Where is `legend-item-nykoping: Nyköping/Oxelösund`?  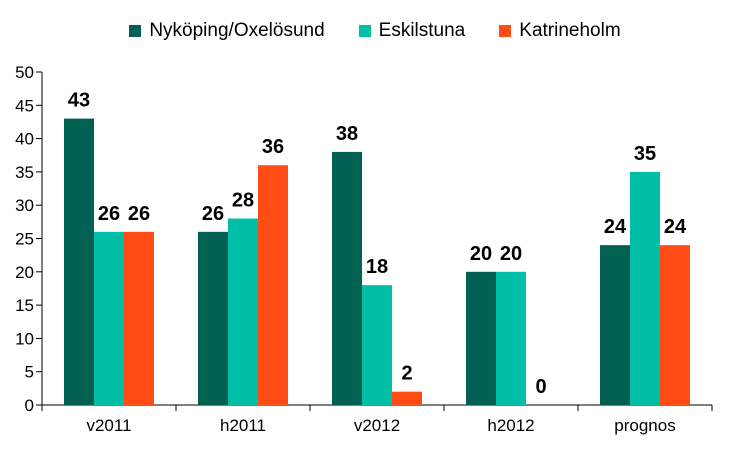 legend-item-nykoping: Nyköping/Oxelösund is located at coordinates (227, 31).